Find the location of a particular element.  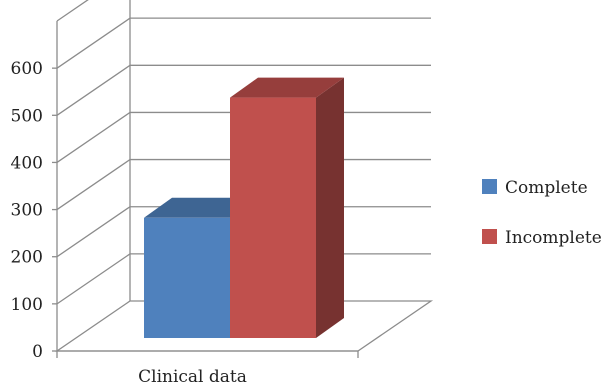

bar-side-incomplete is located at coordinates (330, 207).